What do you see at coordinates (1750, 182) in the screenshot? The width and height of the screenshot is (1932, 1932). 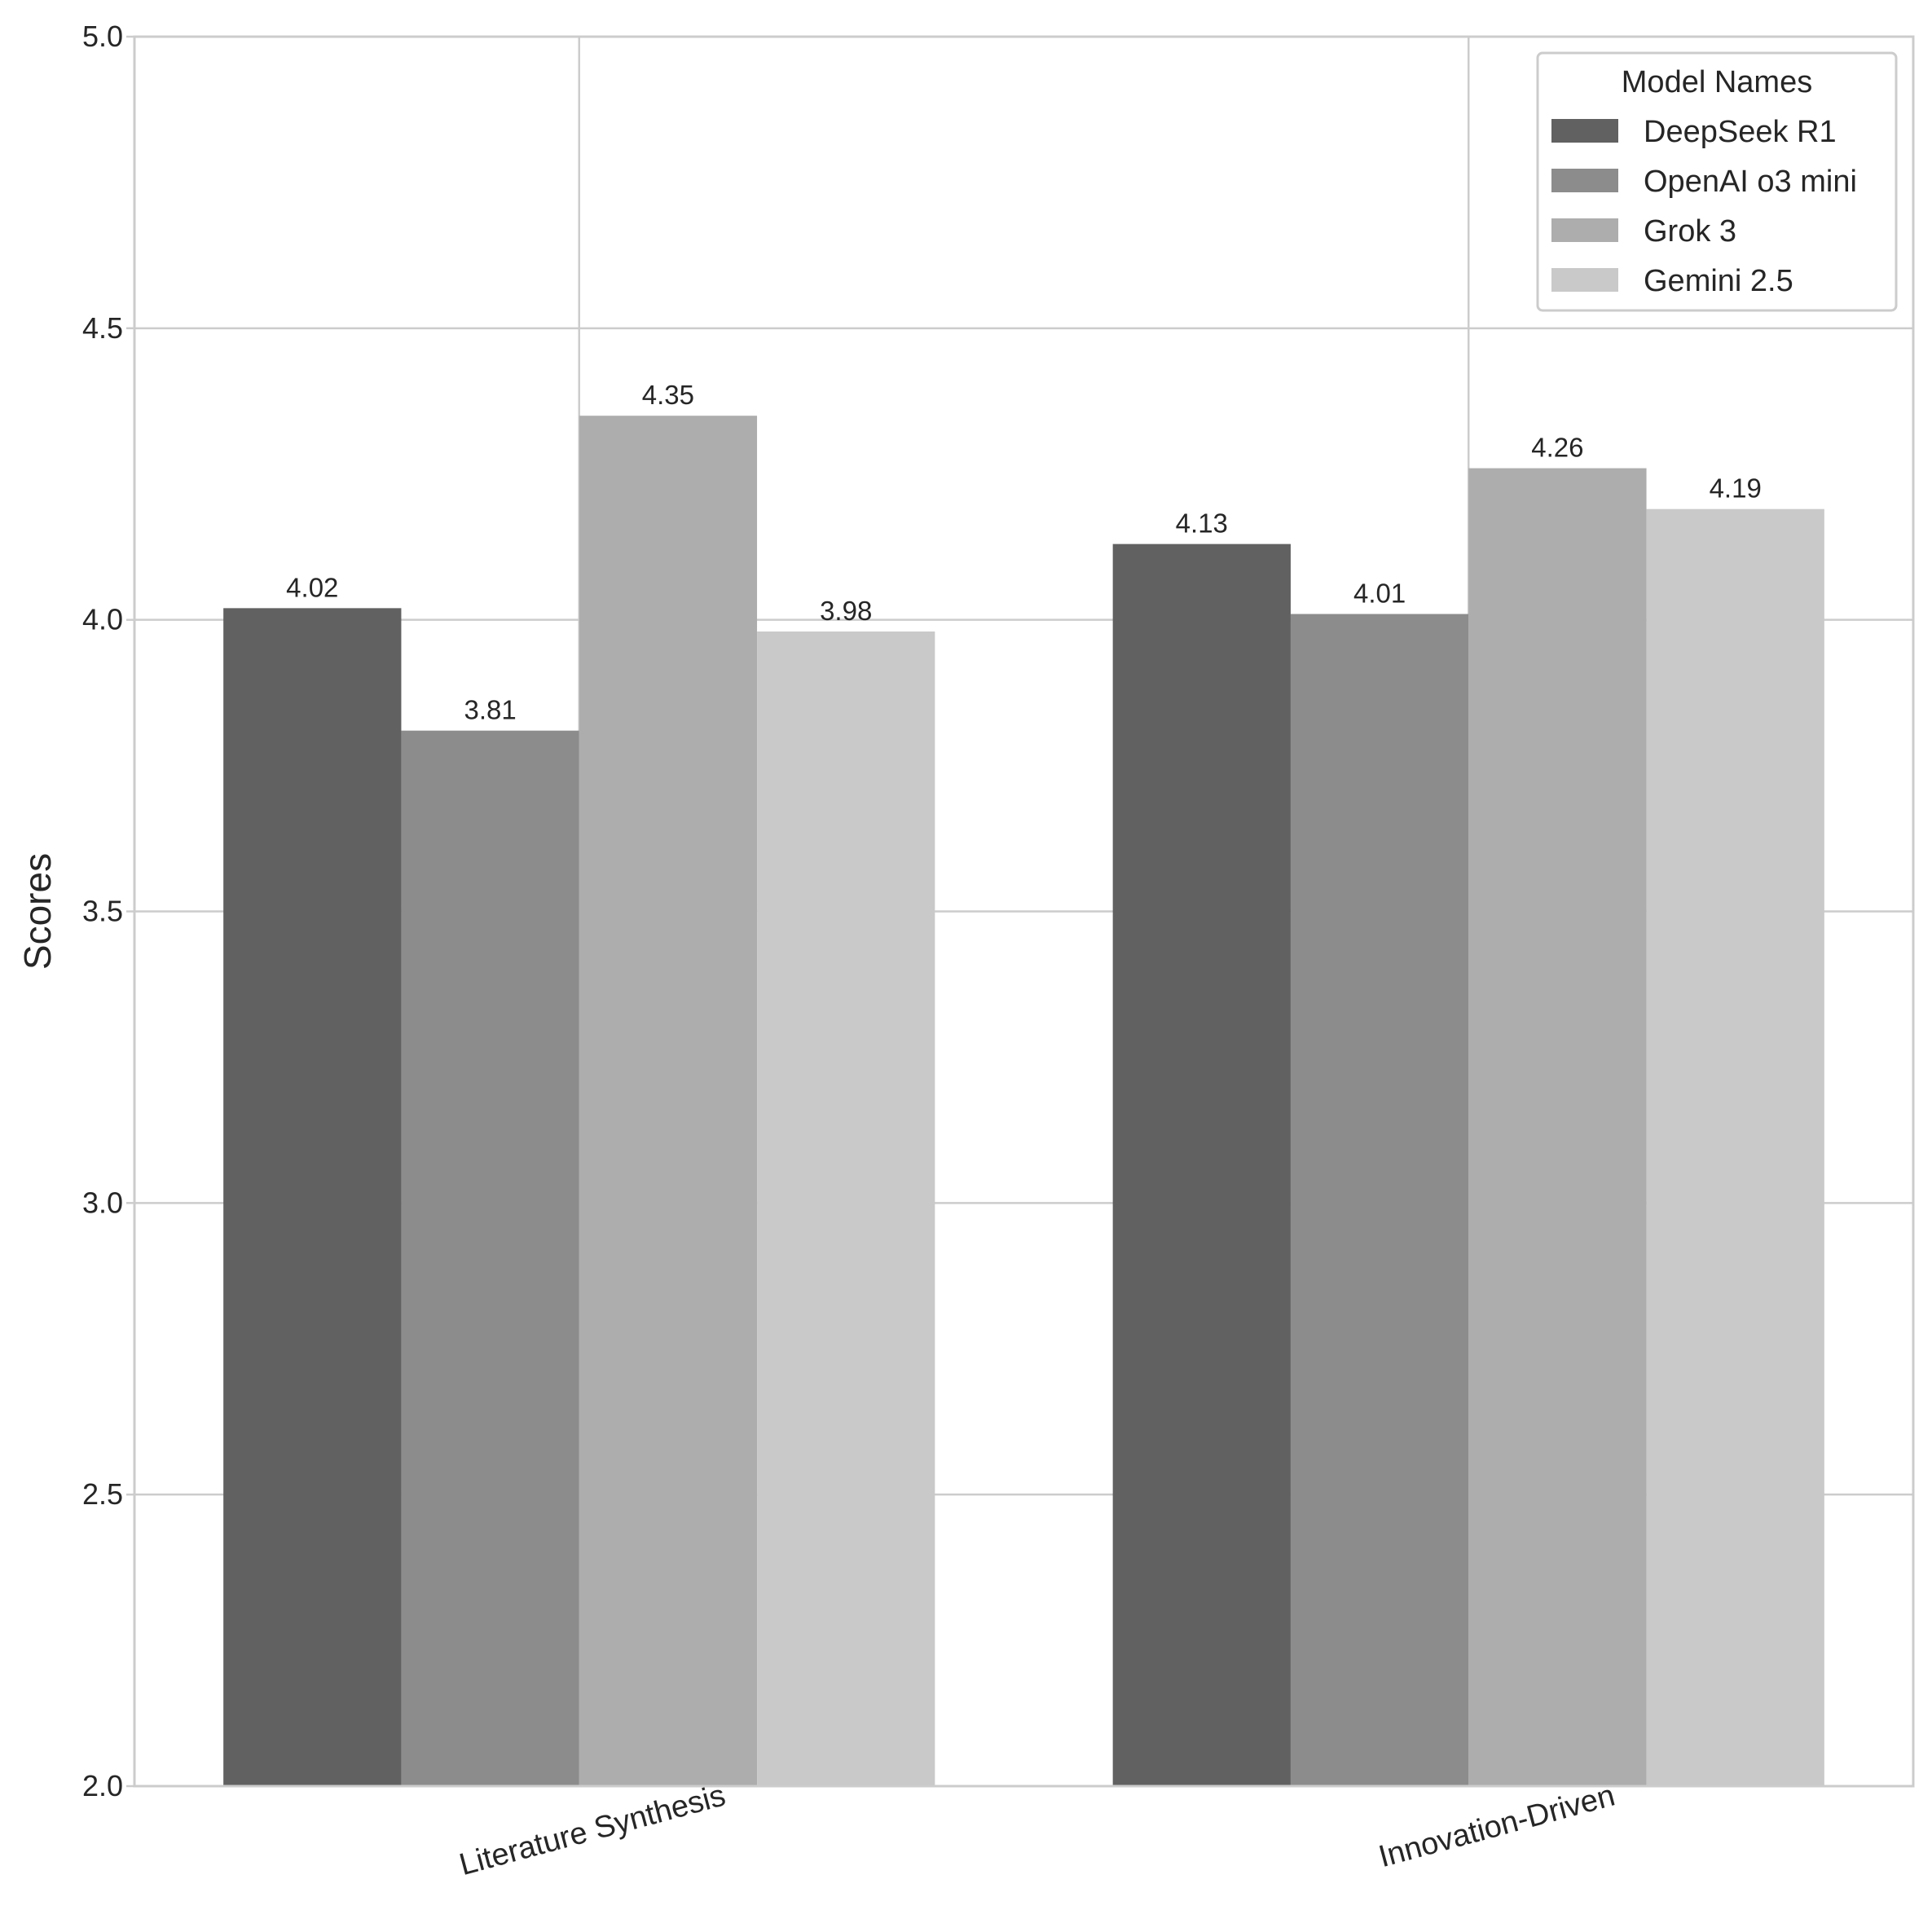 I see `legend-entry-label: OpenAI o3 mini` at bounding box center [1750, 182].